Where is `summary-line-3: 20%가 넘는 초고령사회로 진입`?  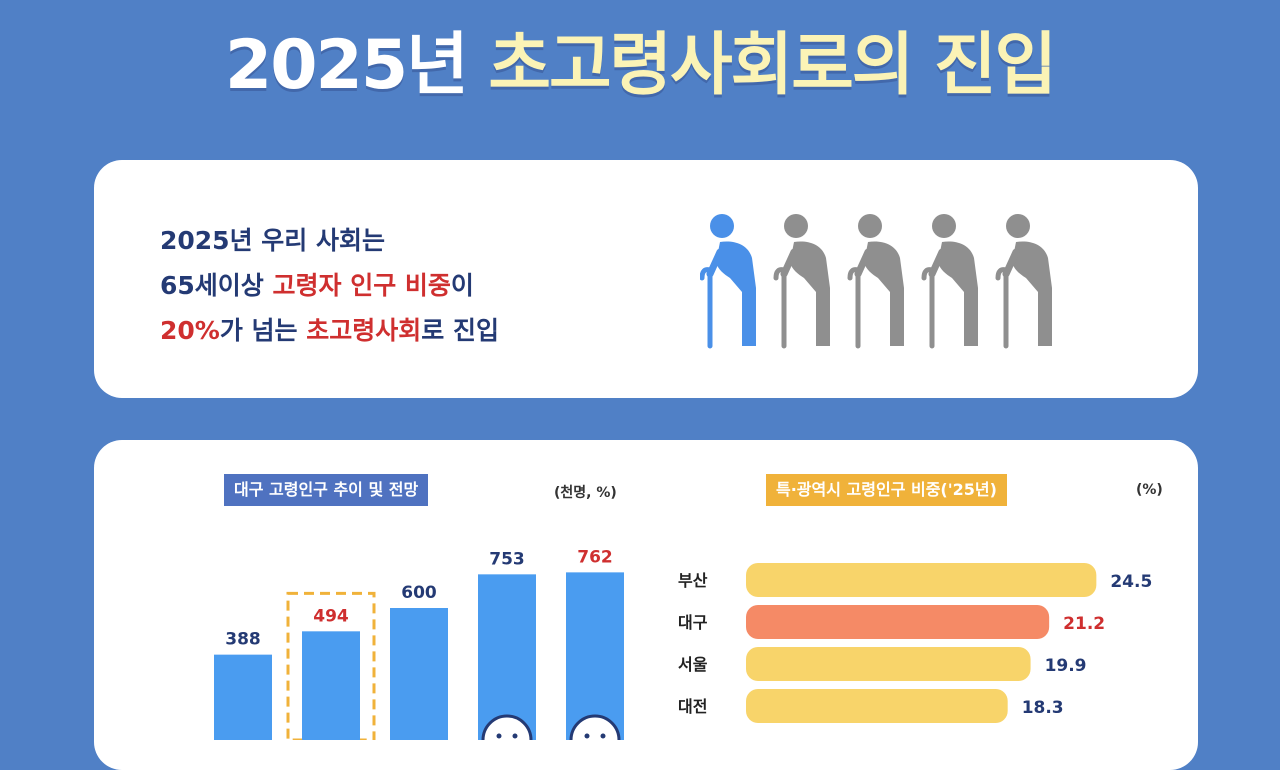 summary-line-3: 20%가 넘는 초고령사회로 진입 is located at coordinates (329, 330).